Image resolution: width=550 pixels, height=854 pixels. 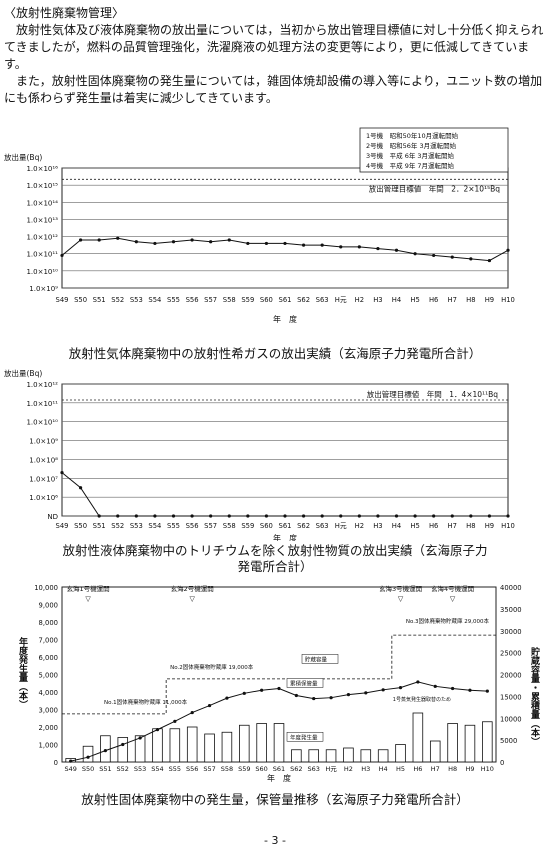 I want to click on y2-tick-label: 30000, so click(x=511, y=632).